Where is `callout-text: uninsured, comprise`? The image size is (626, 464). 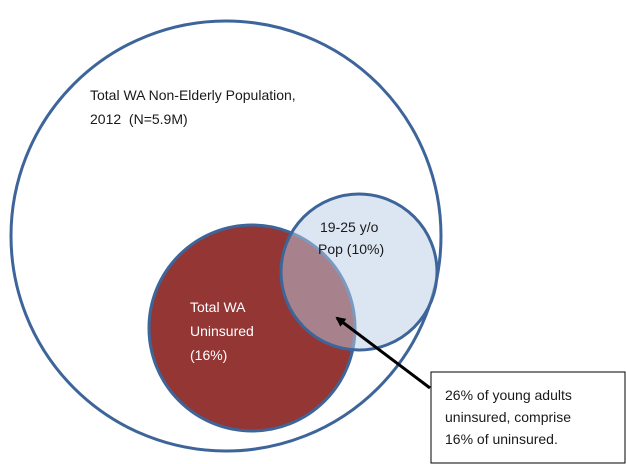
callout-text: uninsured, comprise is located at coordinates (508, 417).